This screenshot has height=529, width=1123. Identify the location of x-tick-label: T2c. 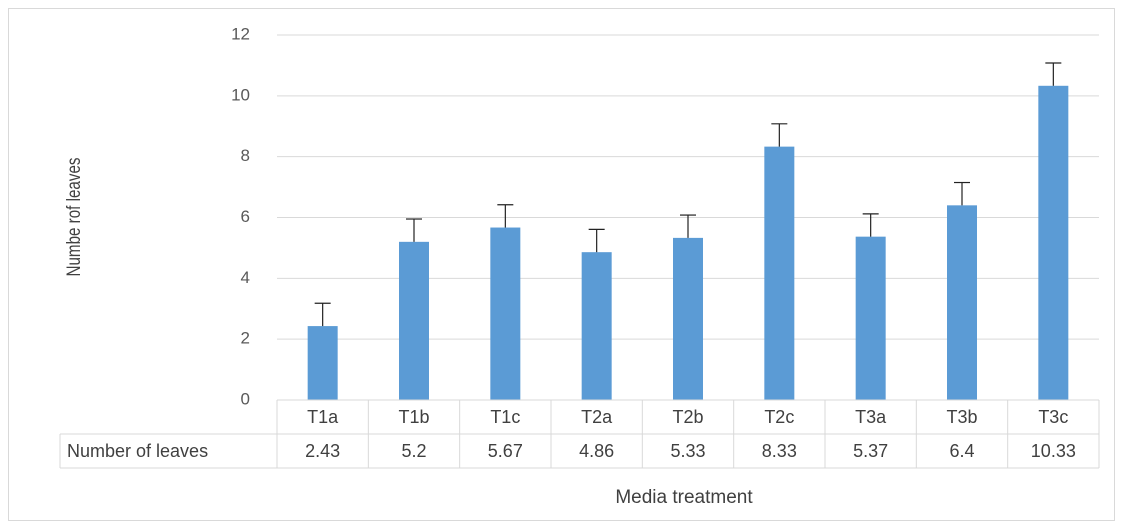
(779, 417).